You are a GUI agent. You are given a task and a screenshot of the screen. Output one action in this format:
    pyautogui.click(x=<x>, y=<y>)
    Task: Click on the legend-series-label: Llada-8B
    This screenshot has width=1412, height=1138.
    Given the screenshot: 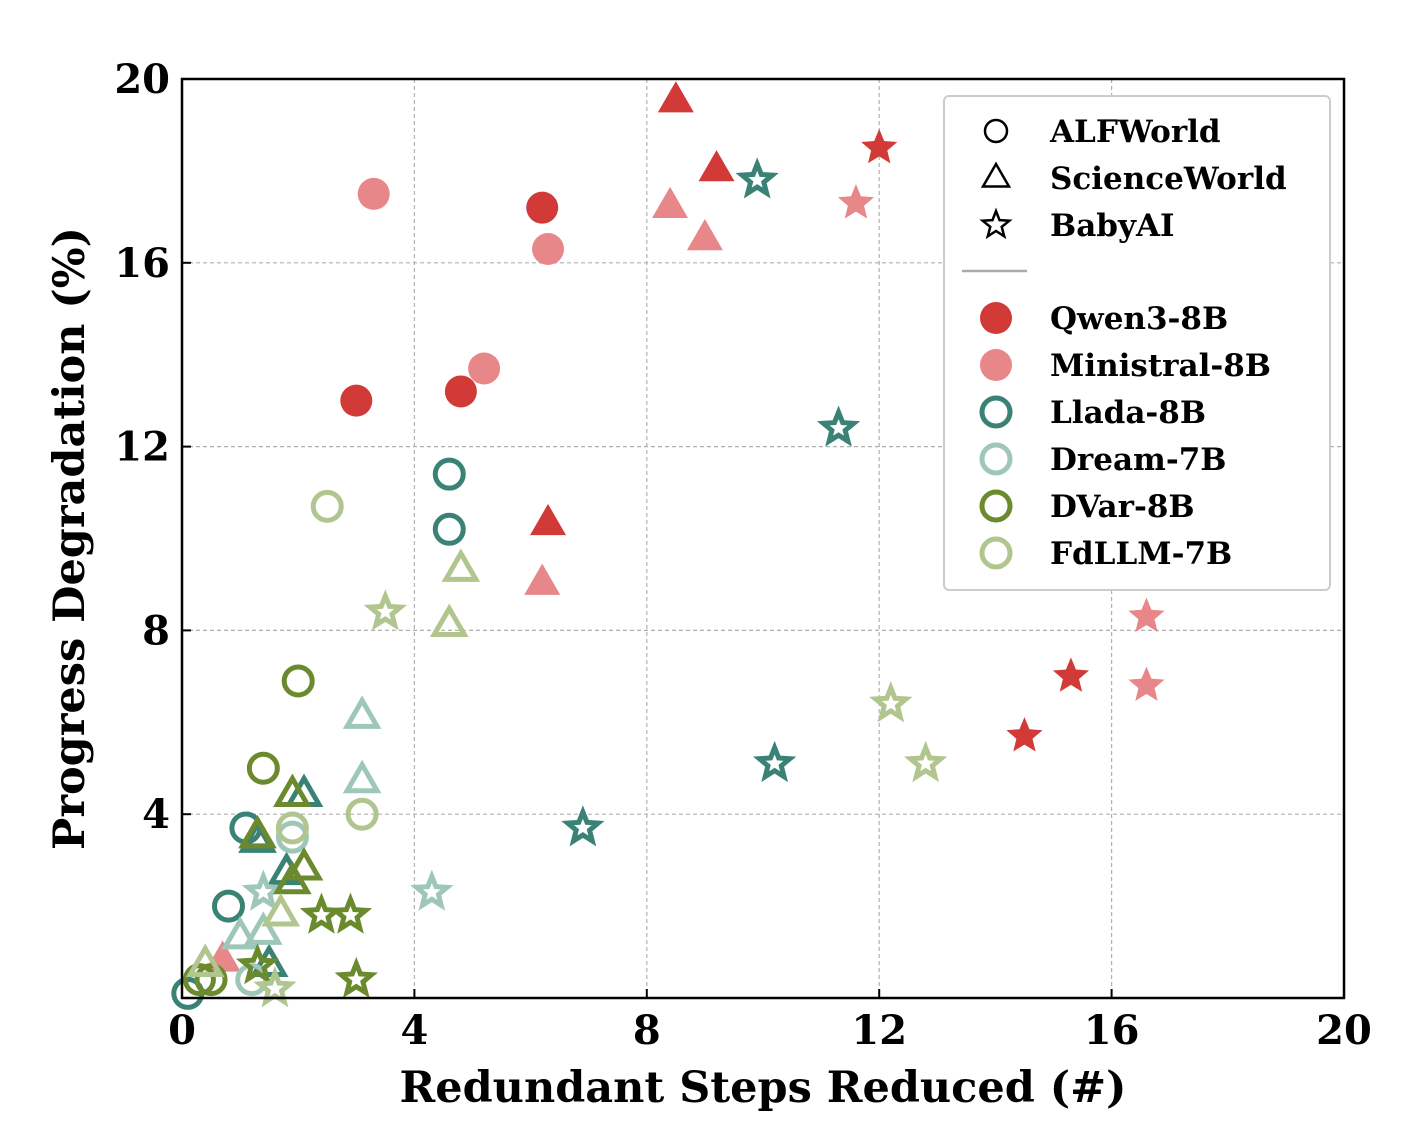 What is the action you would take?
    pyautogui.click(x=1128, y=413)
    